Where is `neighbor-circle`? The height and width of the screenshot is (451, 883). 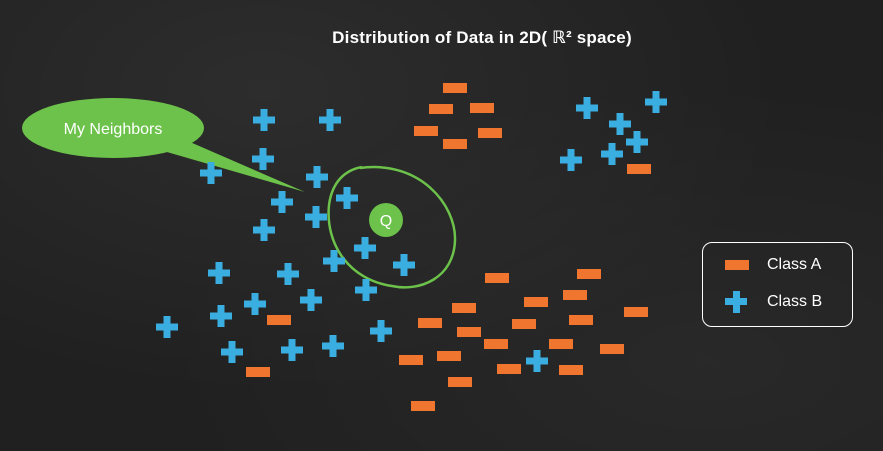 neighbor-circle is located at coordinates (392, 227).